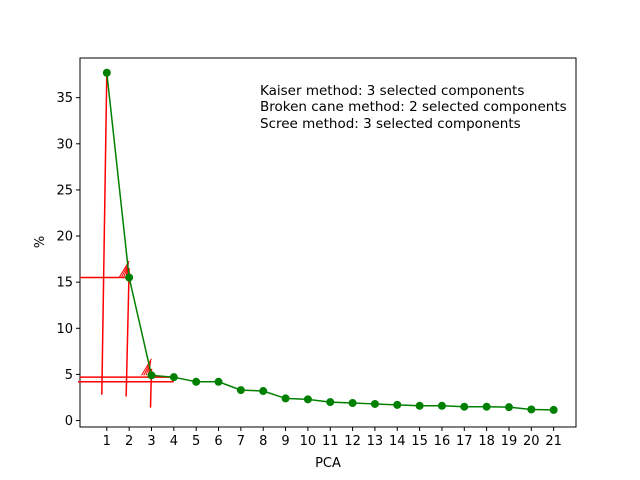 The image size is (640, 480). I want to click on x-tick-label-13: 13, so click(375, 441).